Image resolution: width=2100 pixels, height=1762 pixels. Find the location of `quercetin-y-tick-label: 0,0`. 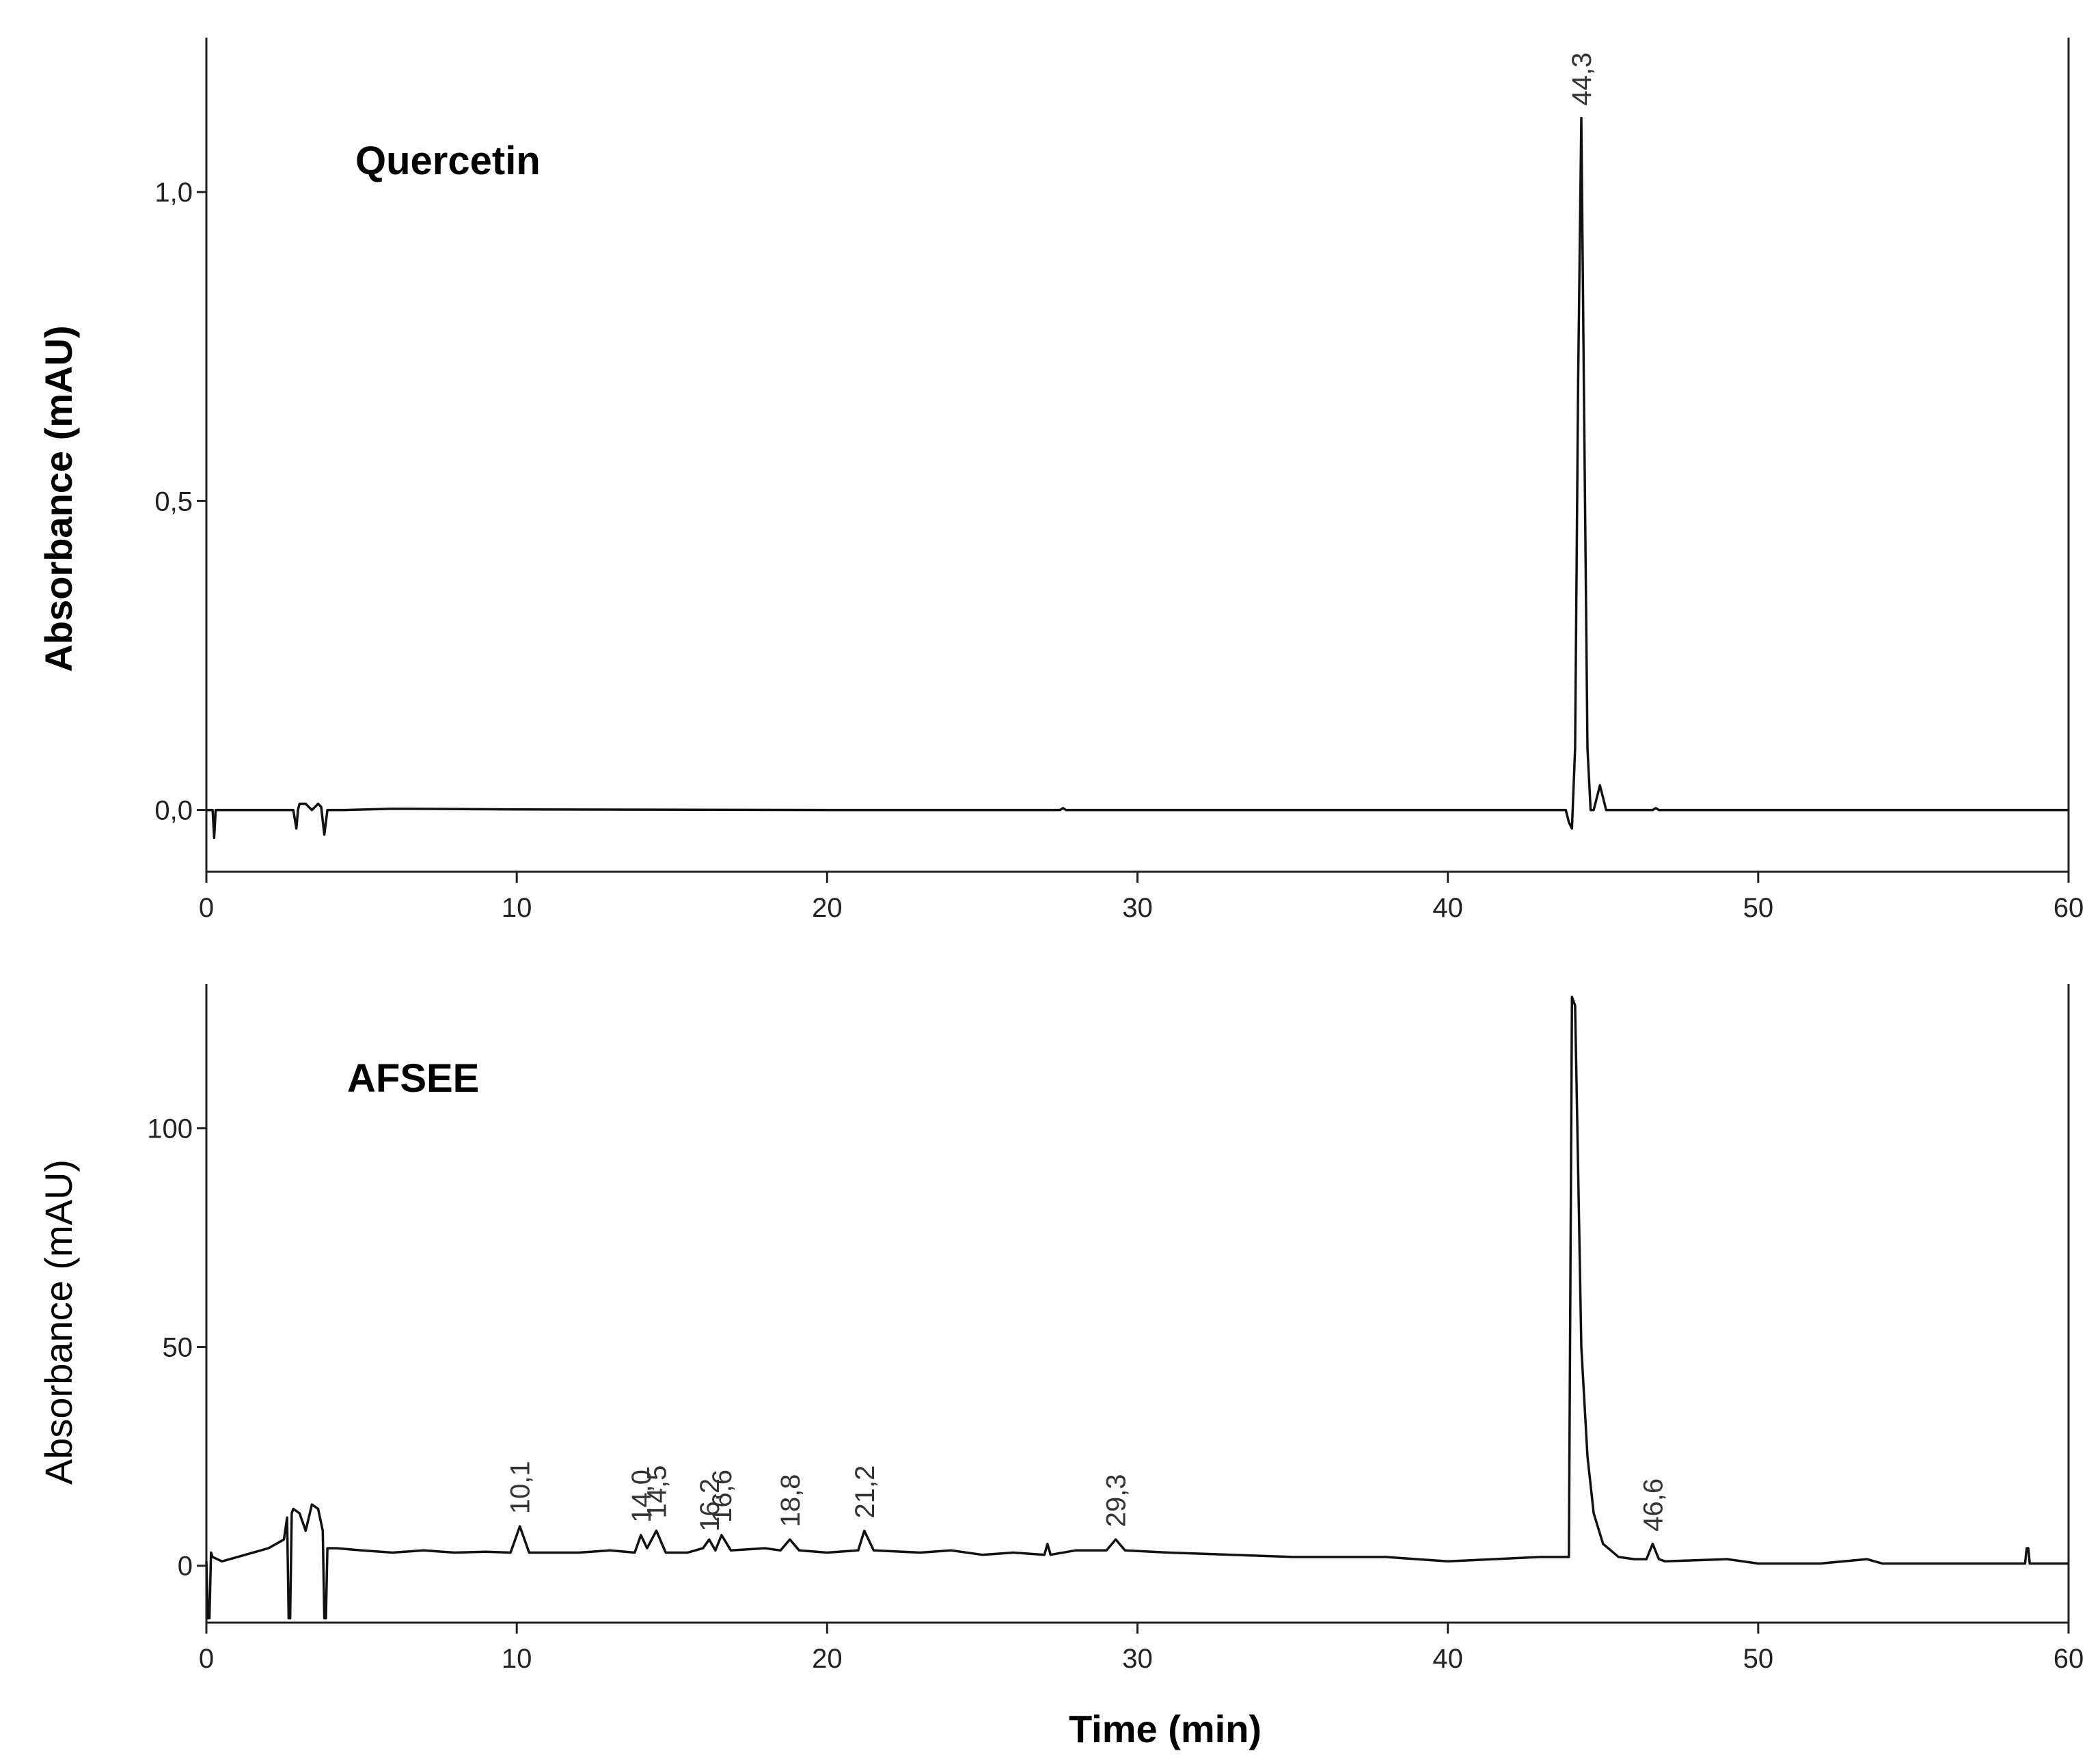

quercetin-y-tick-label: 0,0 is located at coordinates (173, 811).